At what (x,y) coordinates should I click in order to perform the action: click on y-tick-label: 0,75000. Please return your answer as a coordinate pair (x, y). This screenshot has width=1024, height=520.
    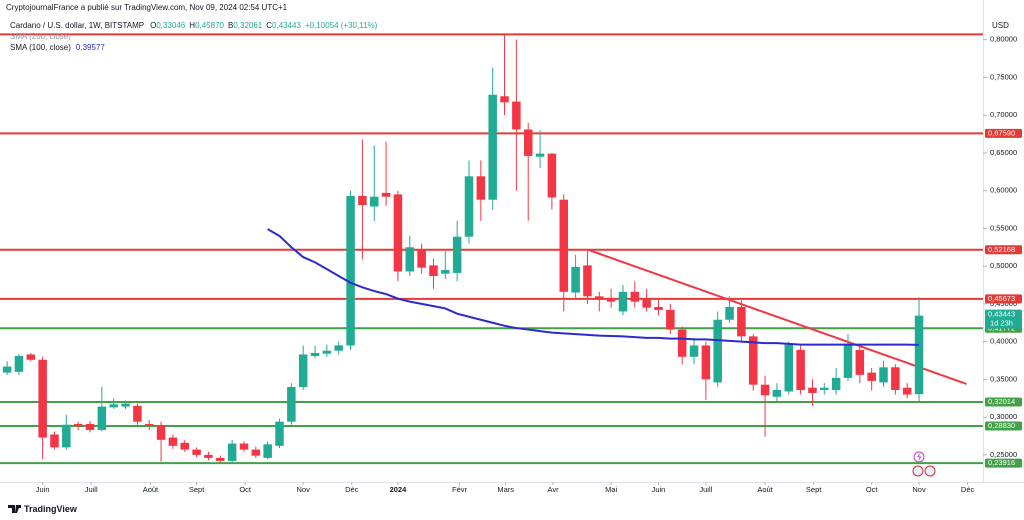
    Looking at the image, I should click on (1003, 76).